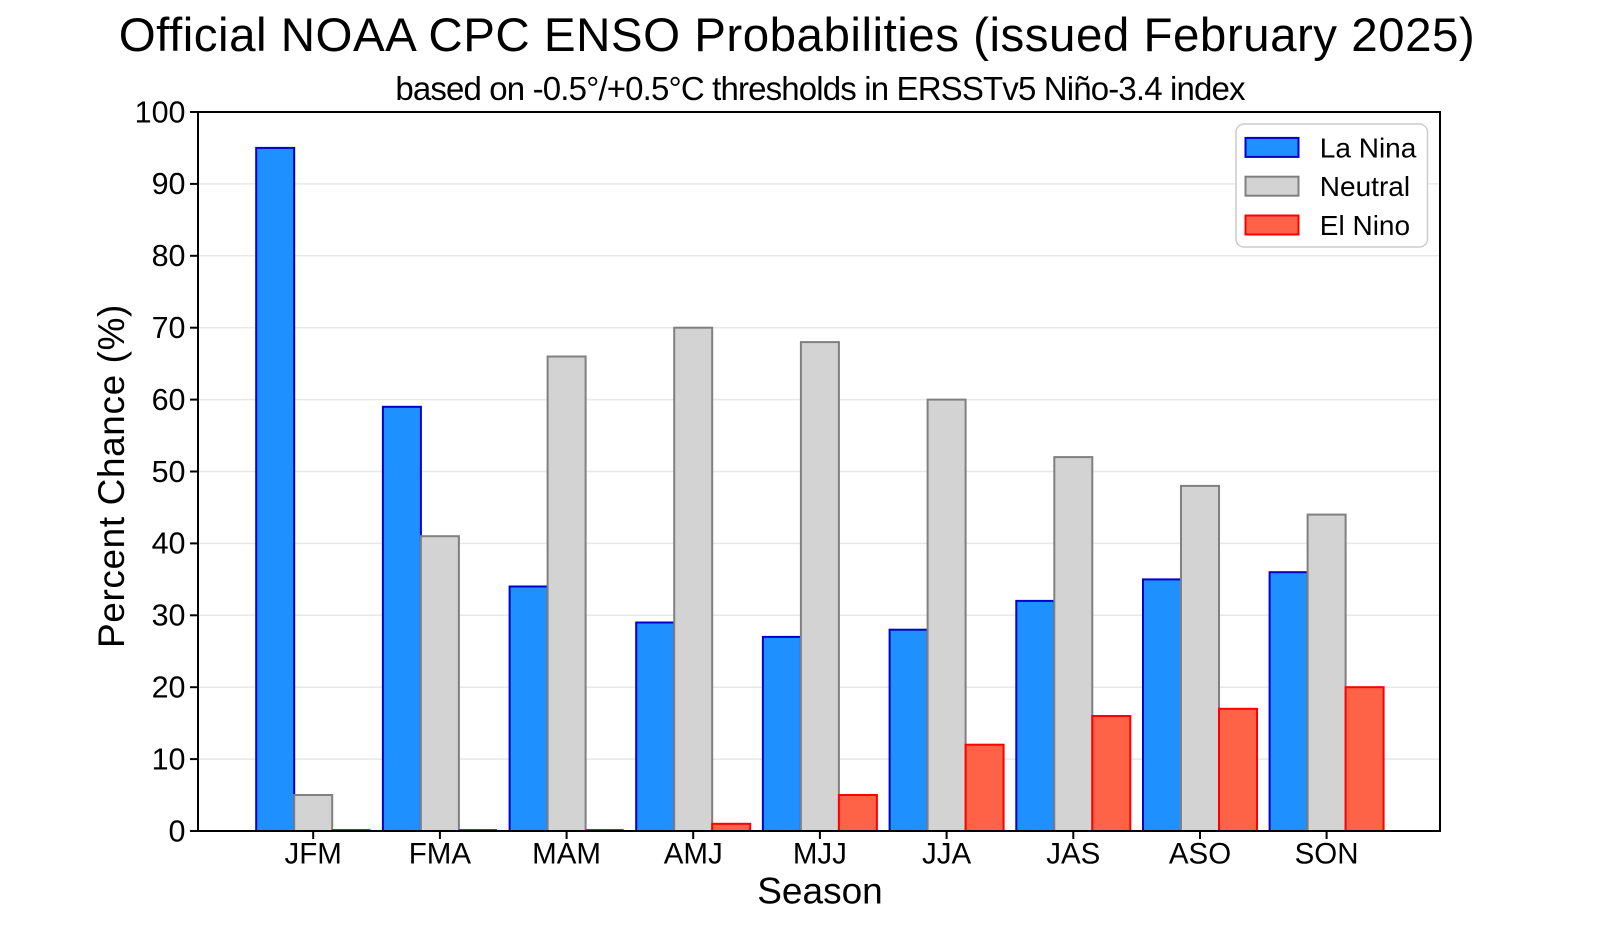 The image size is (1599, 938). Describe the element at coordinates (169, 184) in the screenshot. I see `svg-text: 90` at that location.